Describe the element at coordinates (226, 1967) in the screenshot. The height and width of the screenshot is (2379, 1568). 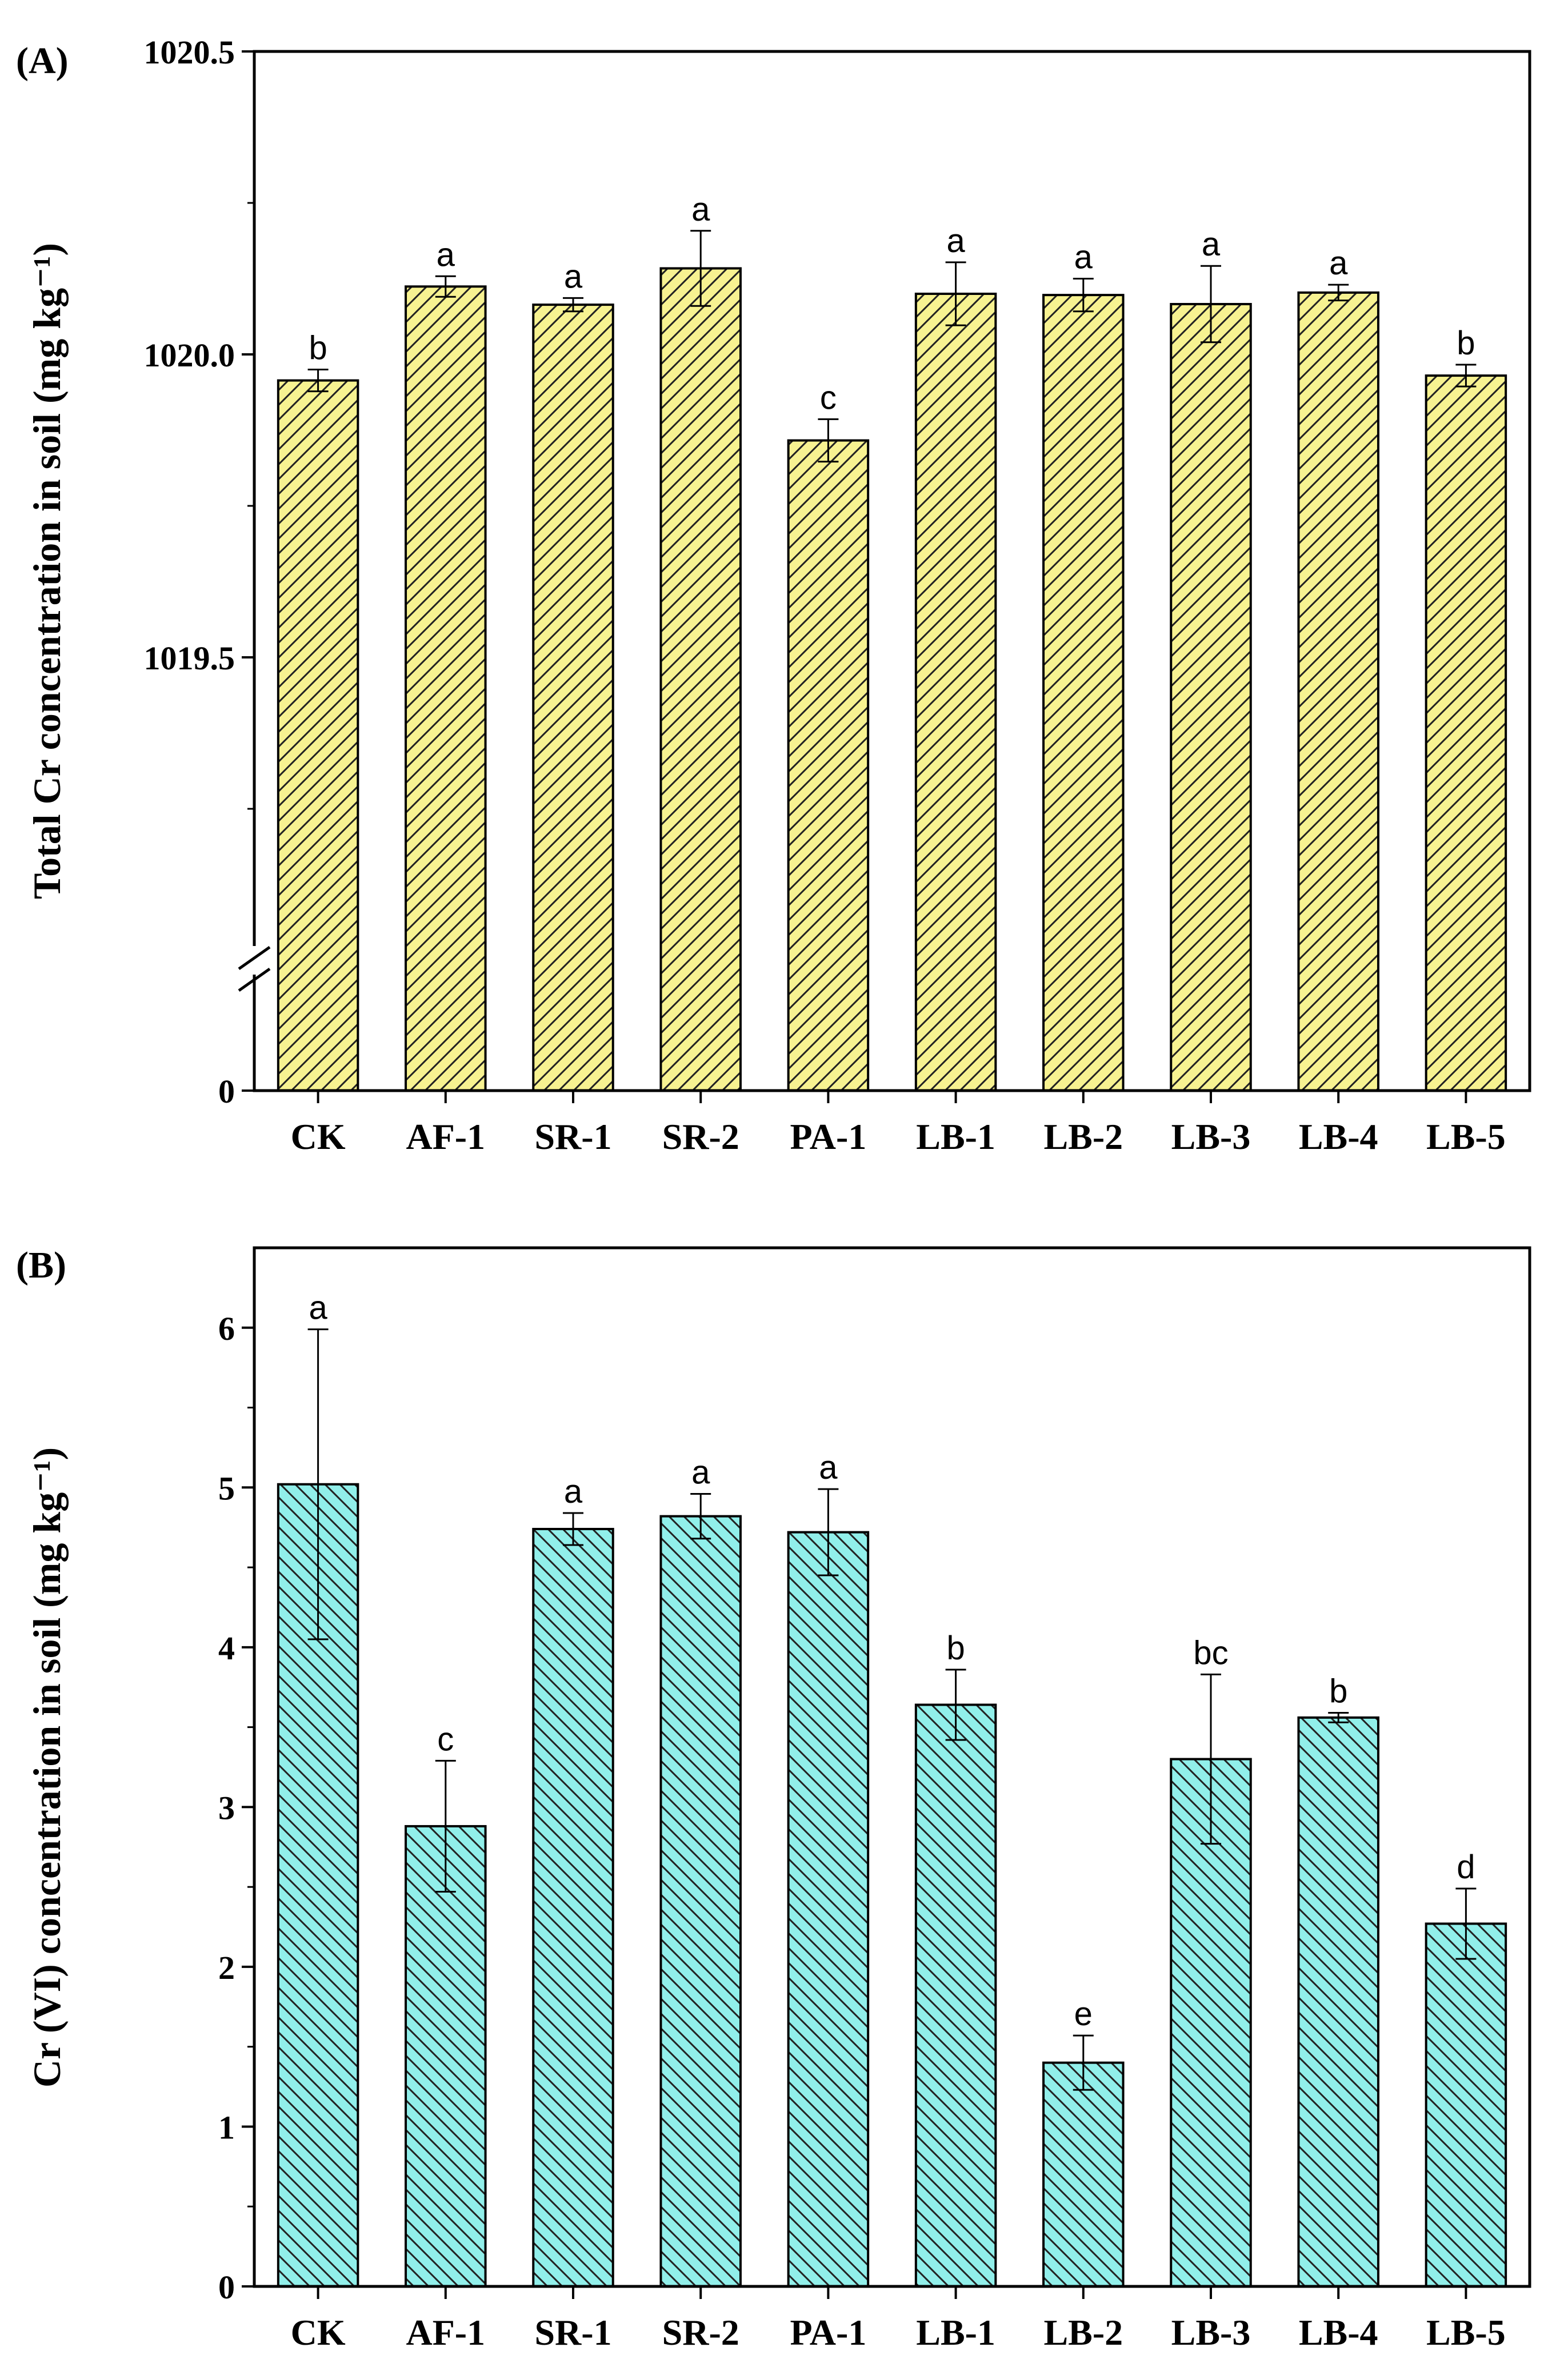
I see `y-tick-label: 2` at that location.